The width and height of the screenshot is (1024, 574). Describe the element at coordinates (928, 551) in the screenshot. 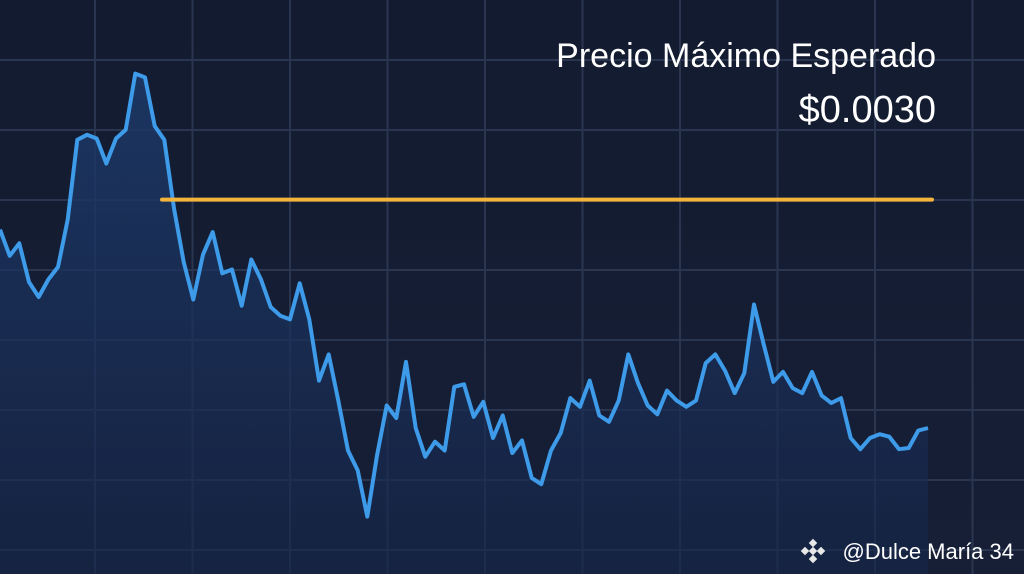

I see `watermark: @Dulce María 34` at that location.